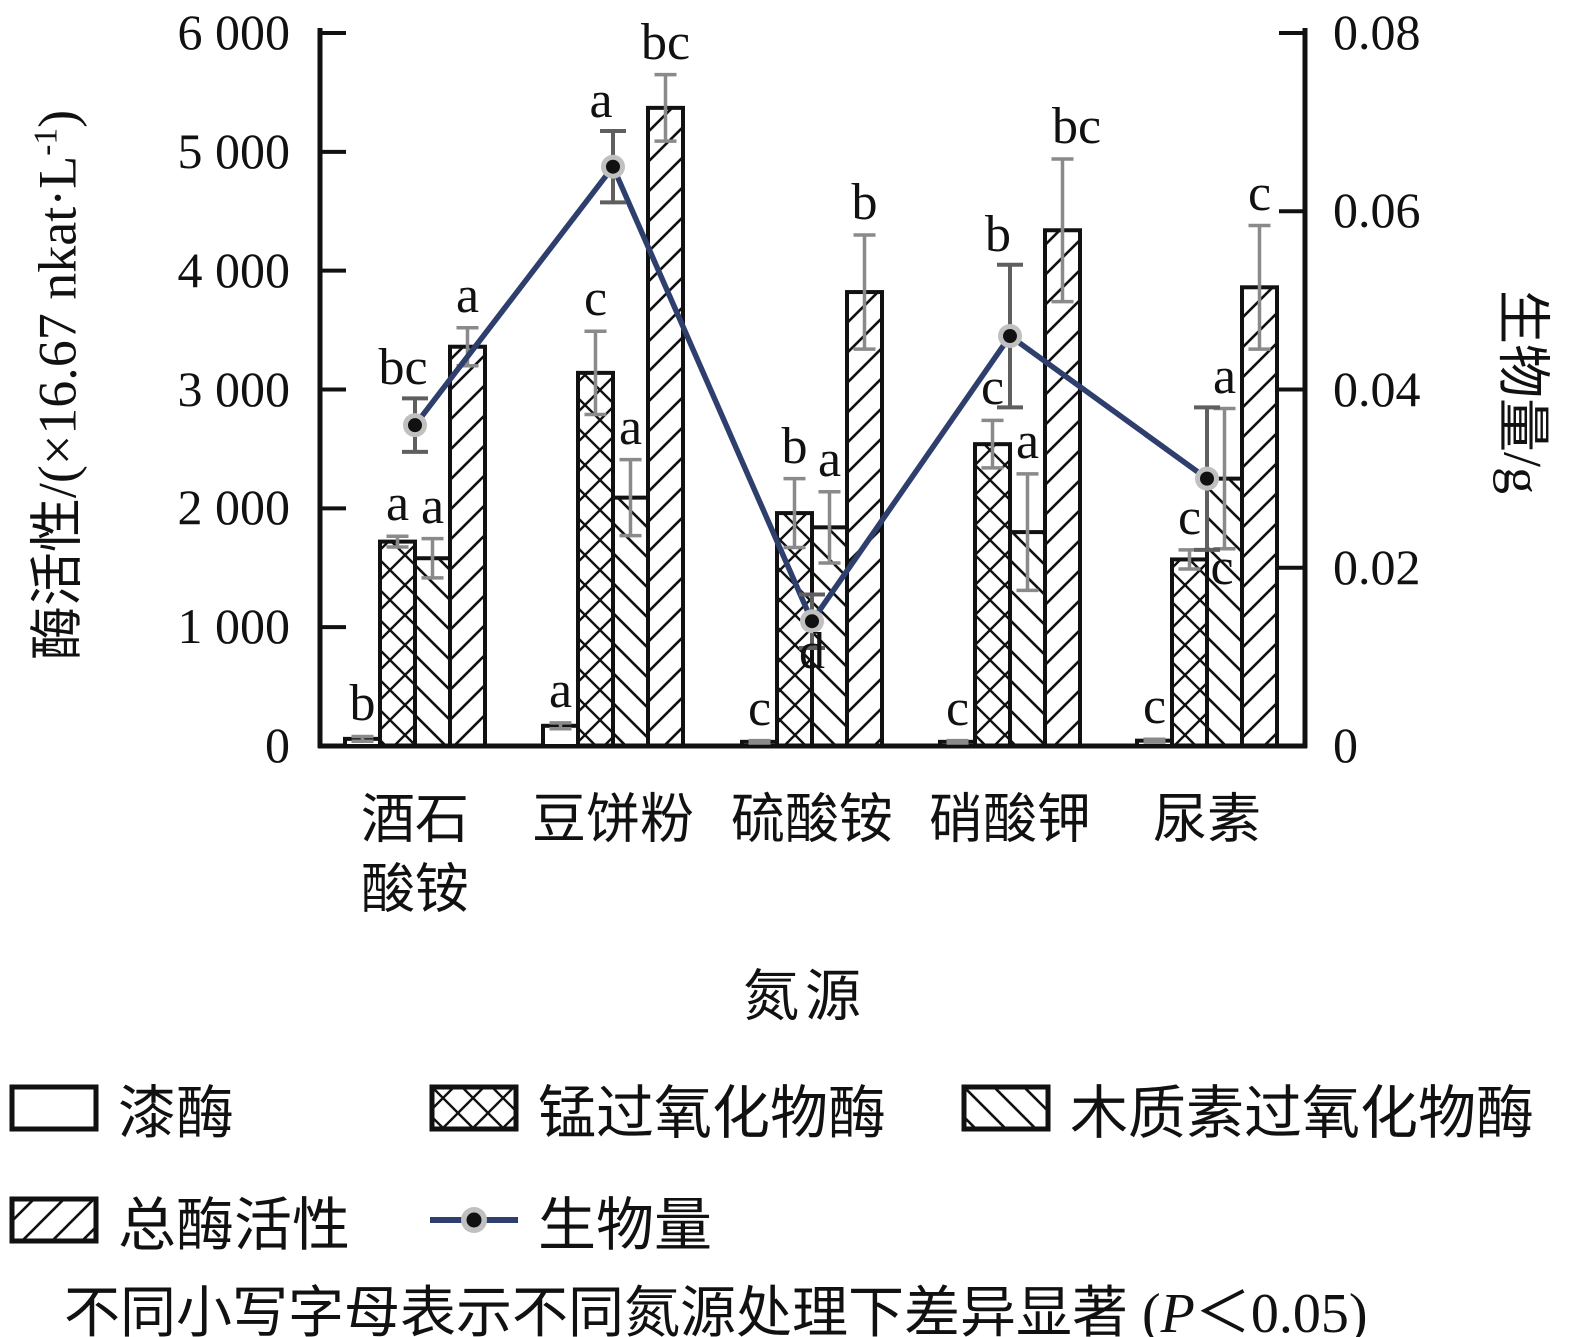 The image size is (1575, 1337). I want to click on left-axis-title-close: ), so click(57, 118).